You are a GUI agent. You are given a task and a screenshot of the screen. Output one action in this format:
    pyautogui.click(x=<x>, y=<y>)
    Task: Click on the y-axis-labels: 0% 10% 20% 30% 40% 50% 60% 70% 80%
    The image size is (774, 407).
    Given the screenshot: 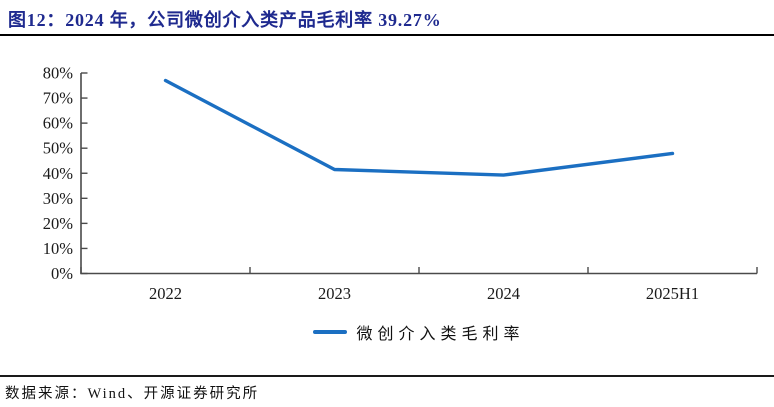 What is the action you would take?
    pyautogui.click(x=58, y=174)
    